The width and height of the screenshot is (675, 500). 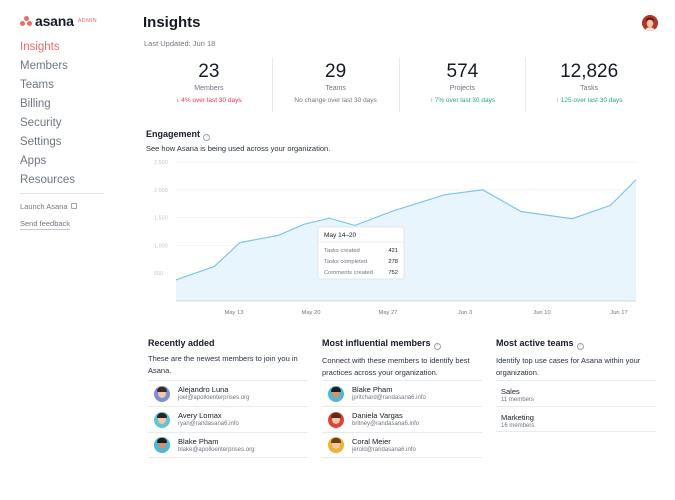 What do you see at coordinates (216, 449) in the screenshot?
I see `member-email: blake@apolloenterprises.org` at bounding box center [216, 449].